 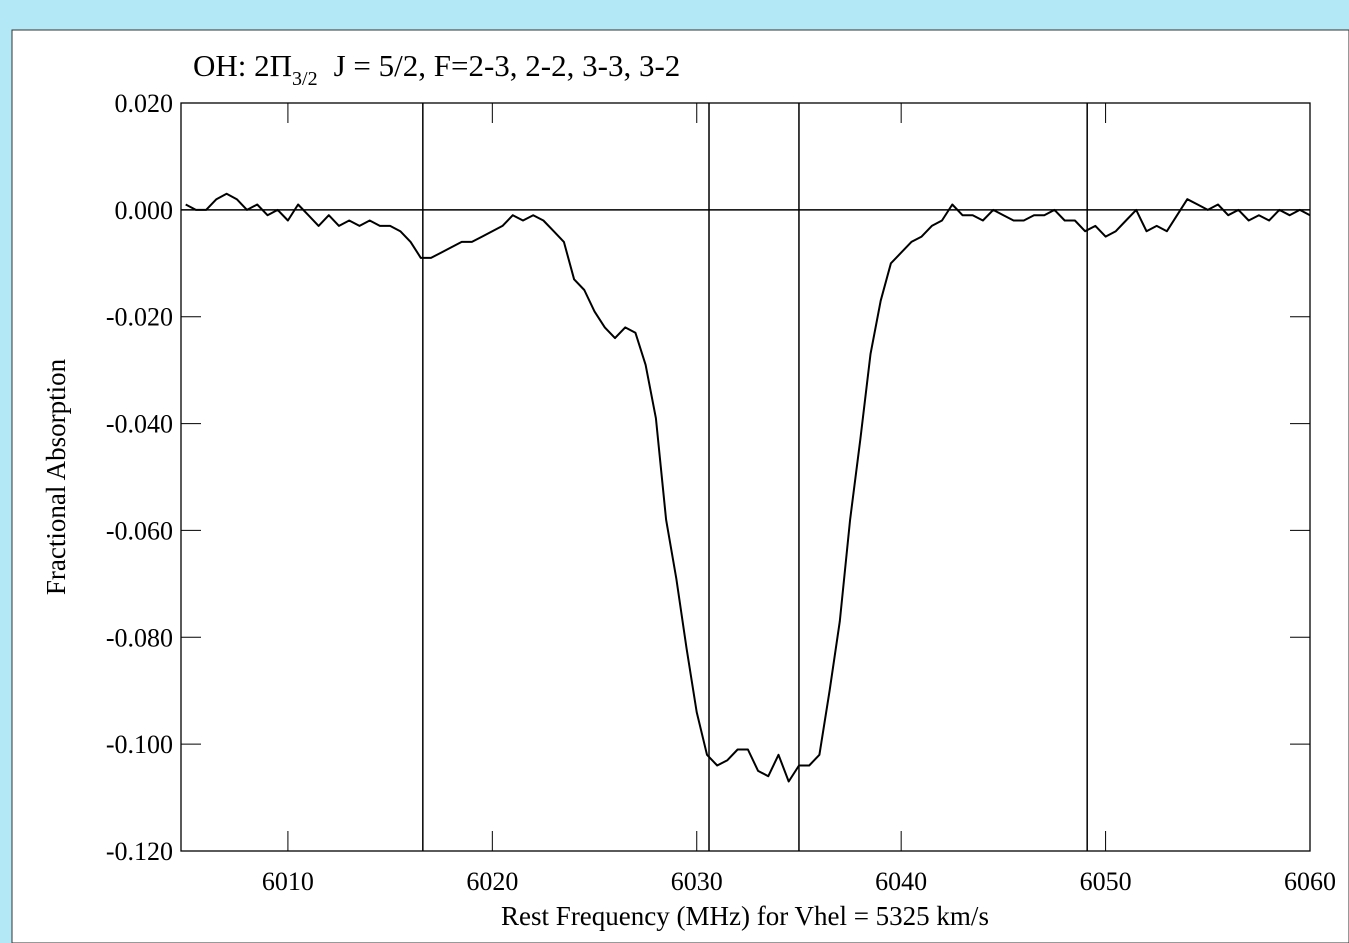 What do you see at coordinates (139, 424) in the screenshot?
I see `y-tick-label: -0.040` at bounding box center [139, 424].